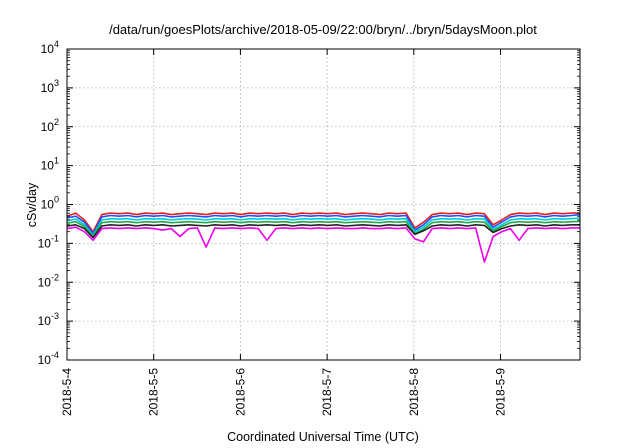  Describe the element at coordinates (240, 392) in the screenshot. I see `x-tick-label: 2018-5-6` at that location.